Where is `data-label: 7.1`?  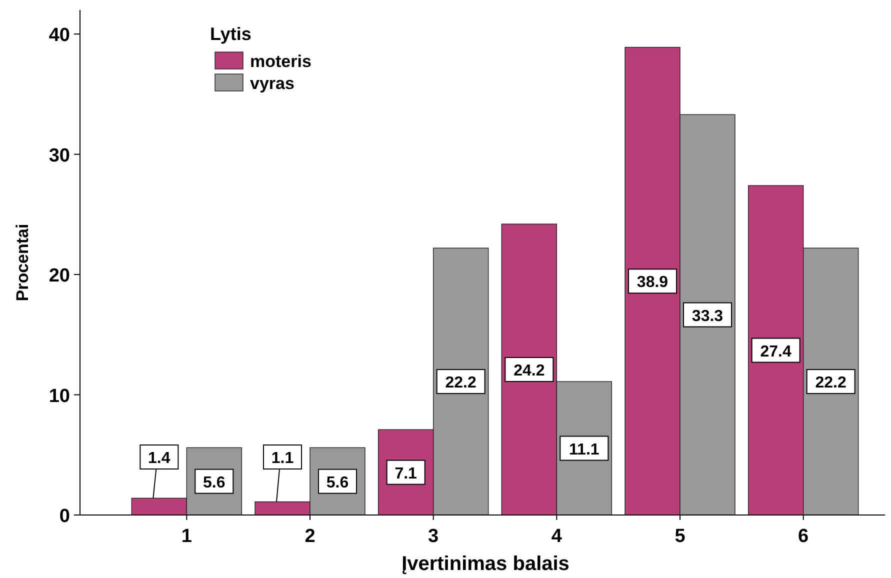 data-label: 7.1 is located at coordinates (406, 473).